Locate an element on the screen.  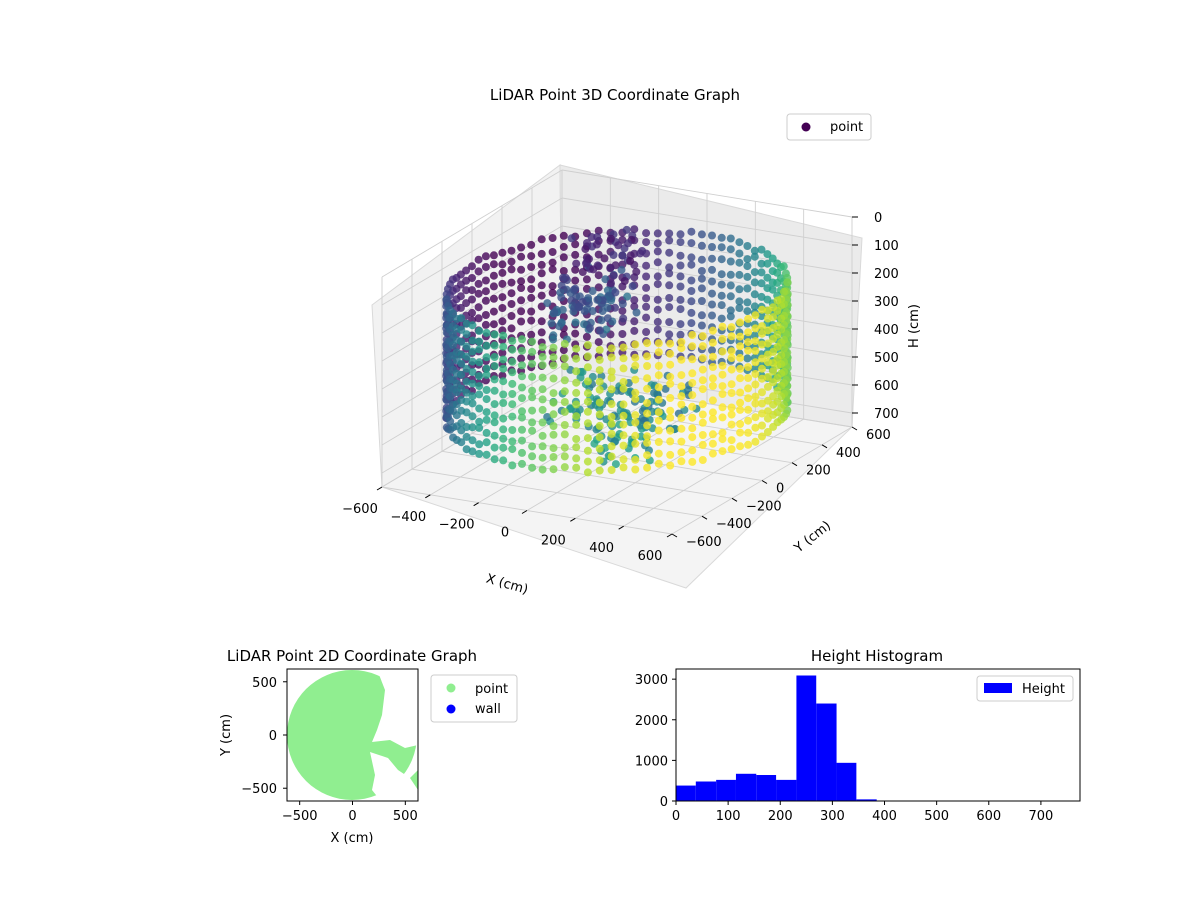
y-tick-label-histogram: 1000 is located at coordinates (651, 761).